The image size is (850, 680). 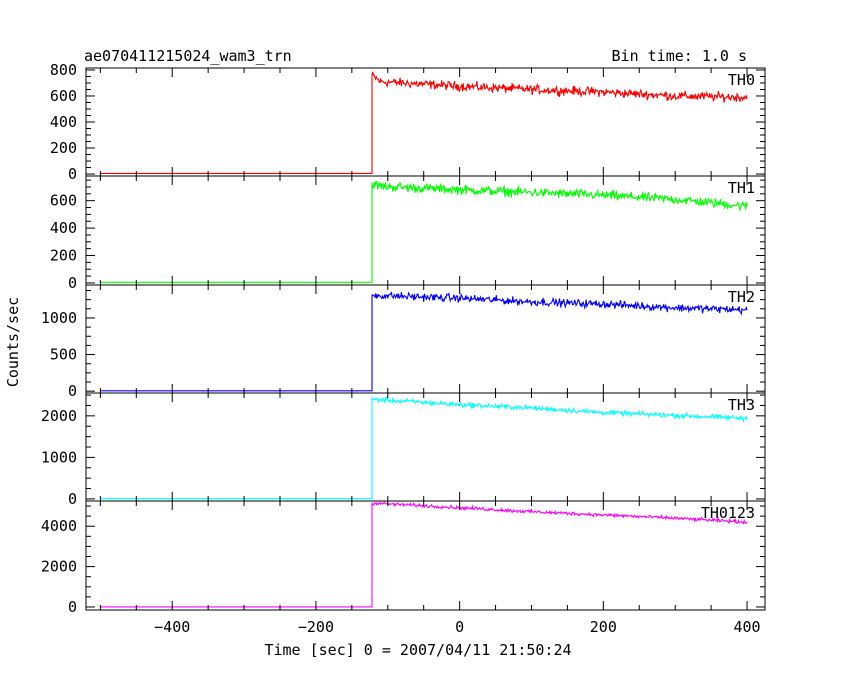 I want to click on x-tick-label: 0, so click(x=459, y=627).